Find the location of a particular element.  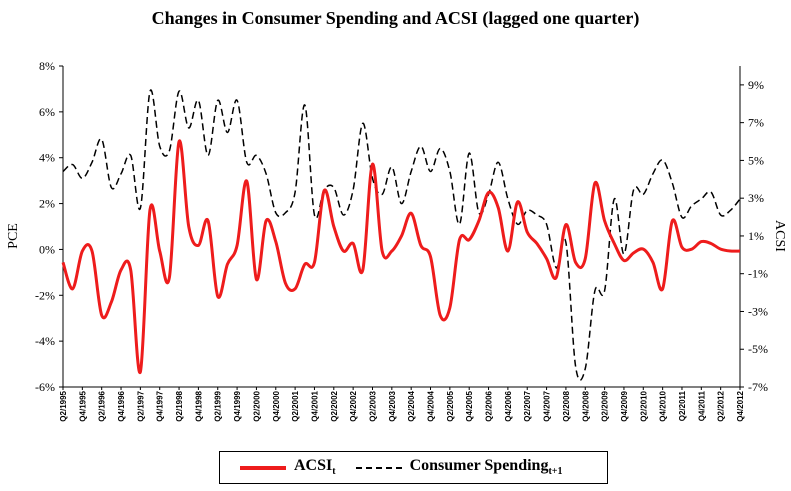

x-tick-label: Q2/1998 is located at coordinates (179, 405).